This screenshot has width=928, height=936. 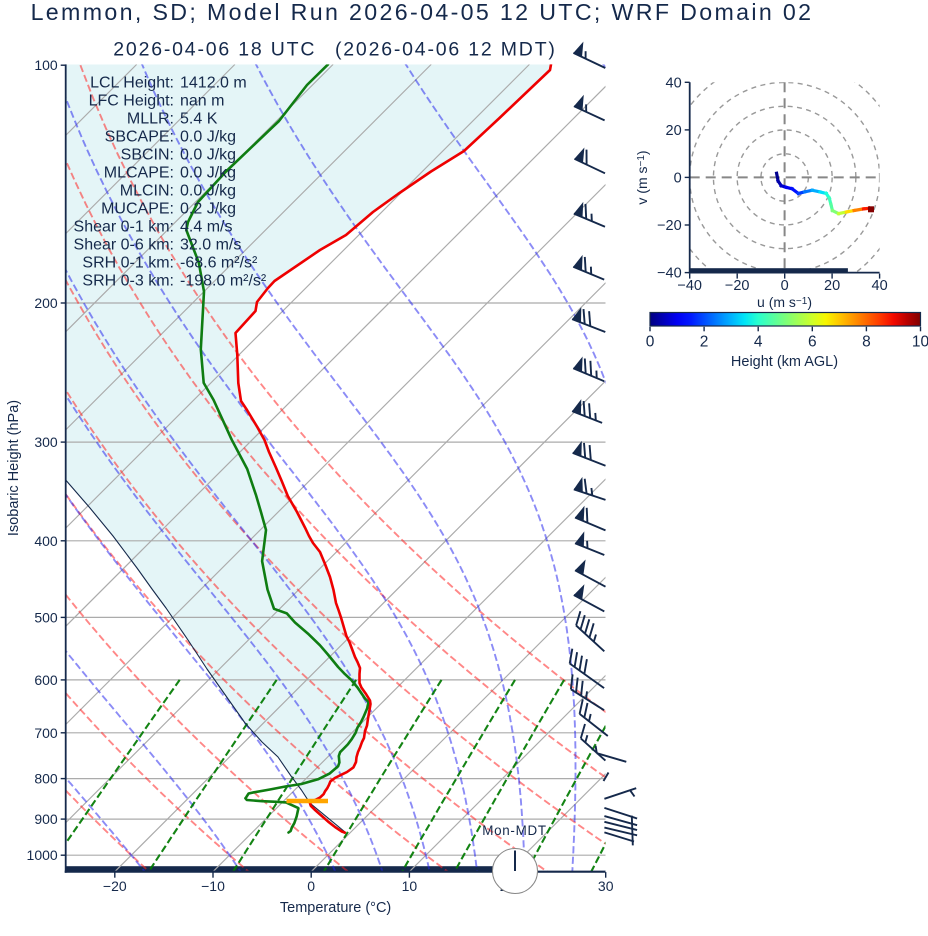 I want to click on svg-text: 100, so click(x=46, y=65).